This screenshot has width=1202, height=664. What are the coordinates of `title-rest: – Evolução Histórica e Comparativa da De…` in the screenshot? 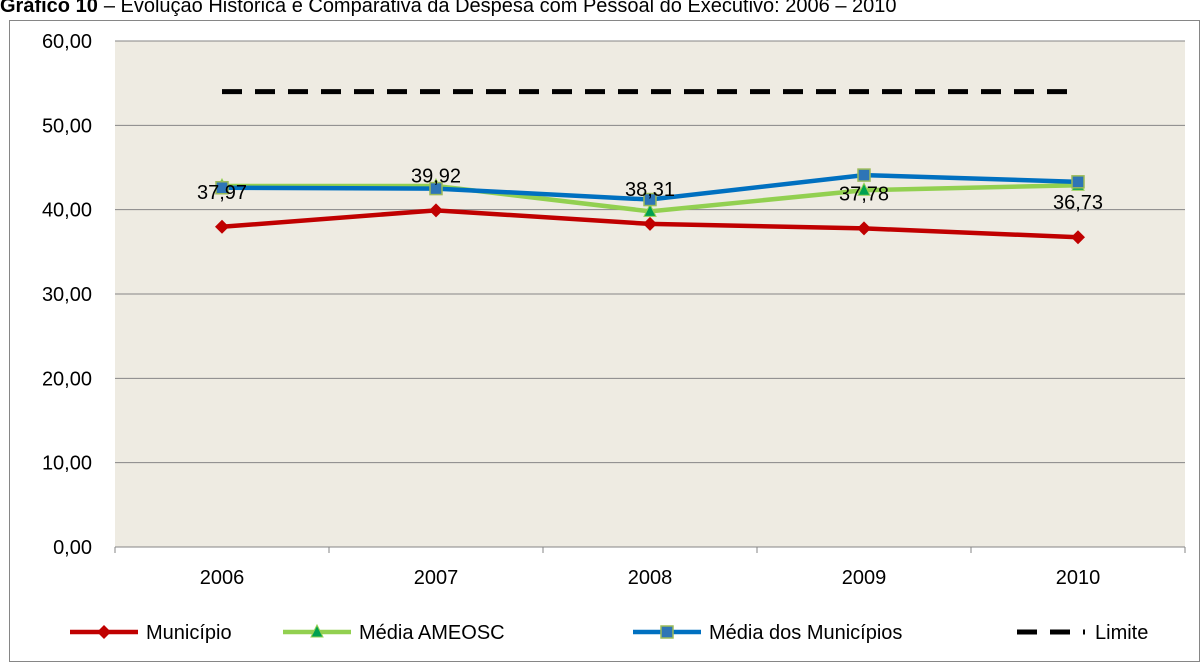 It's located at (500, 8).